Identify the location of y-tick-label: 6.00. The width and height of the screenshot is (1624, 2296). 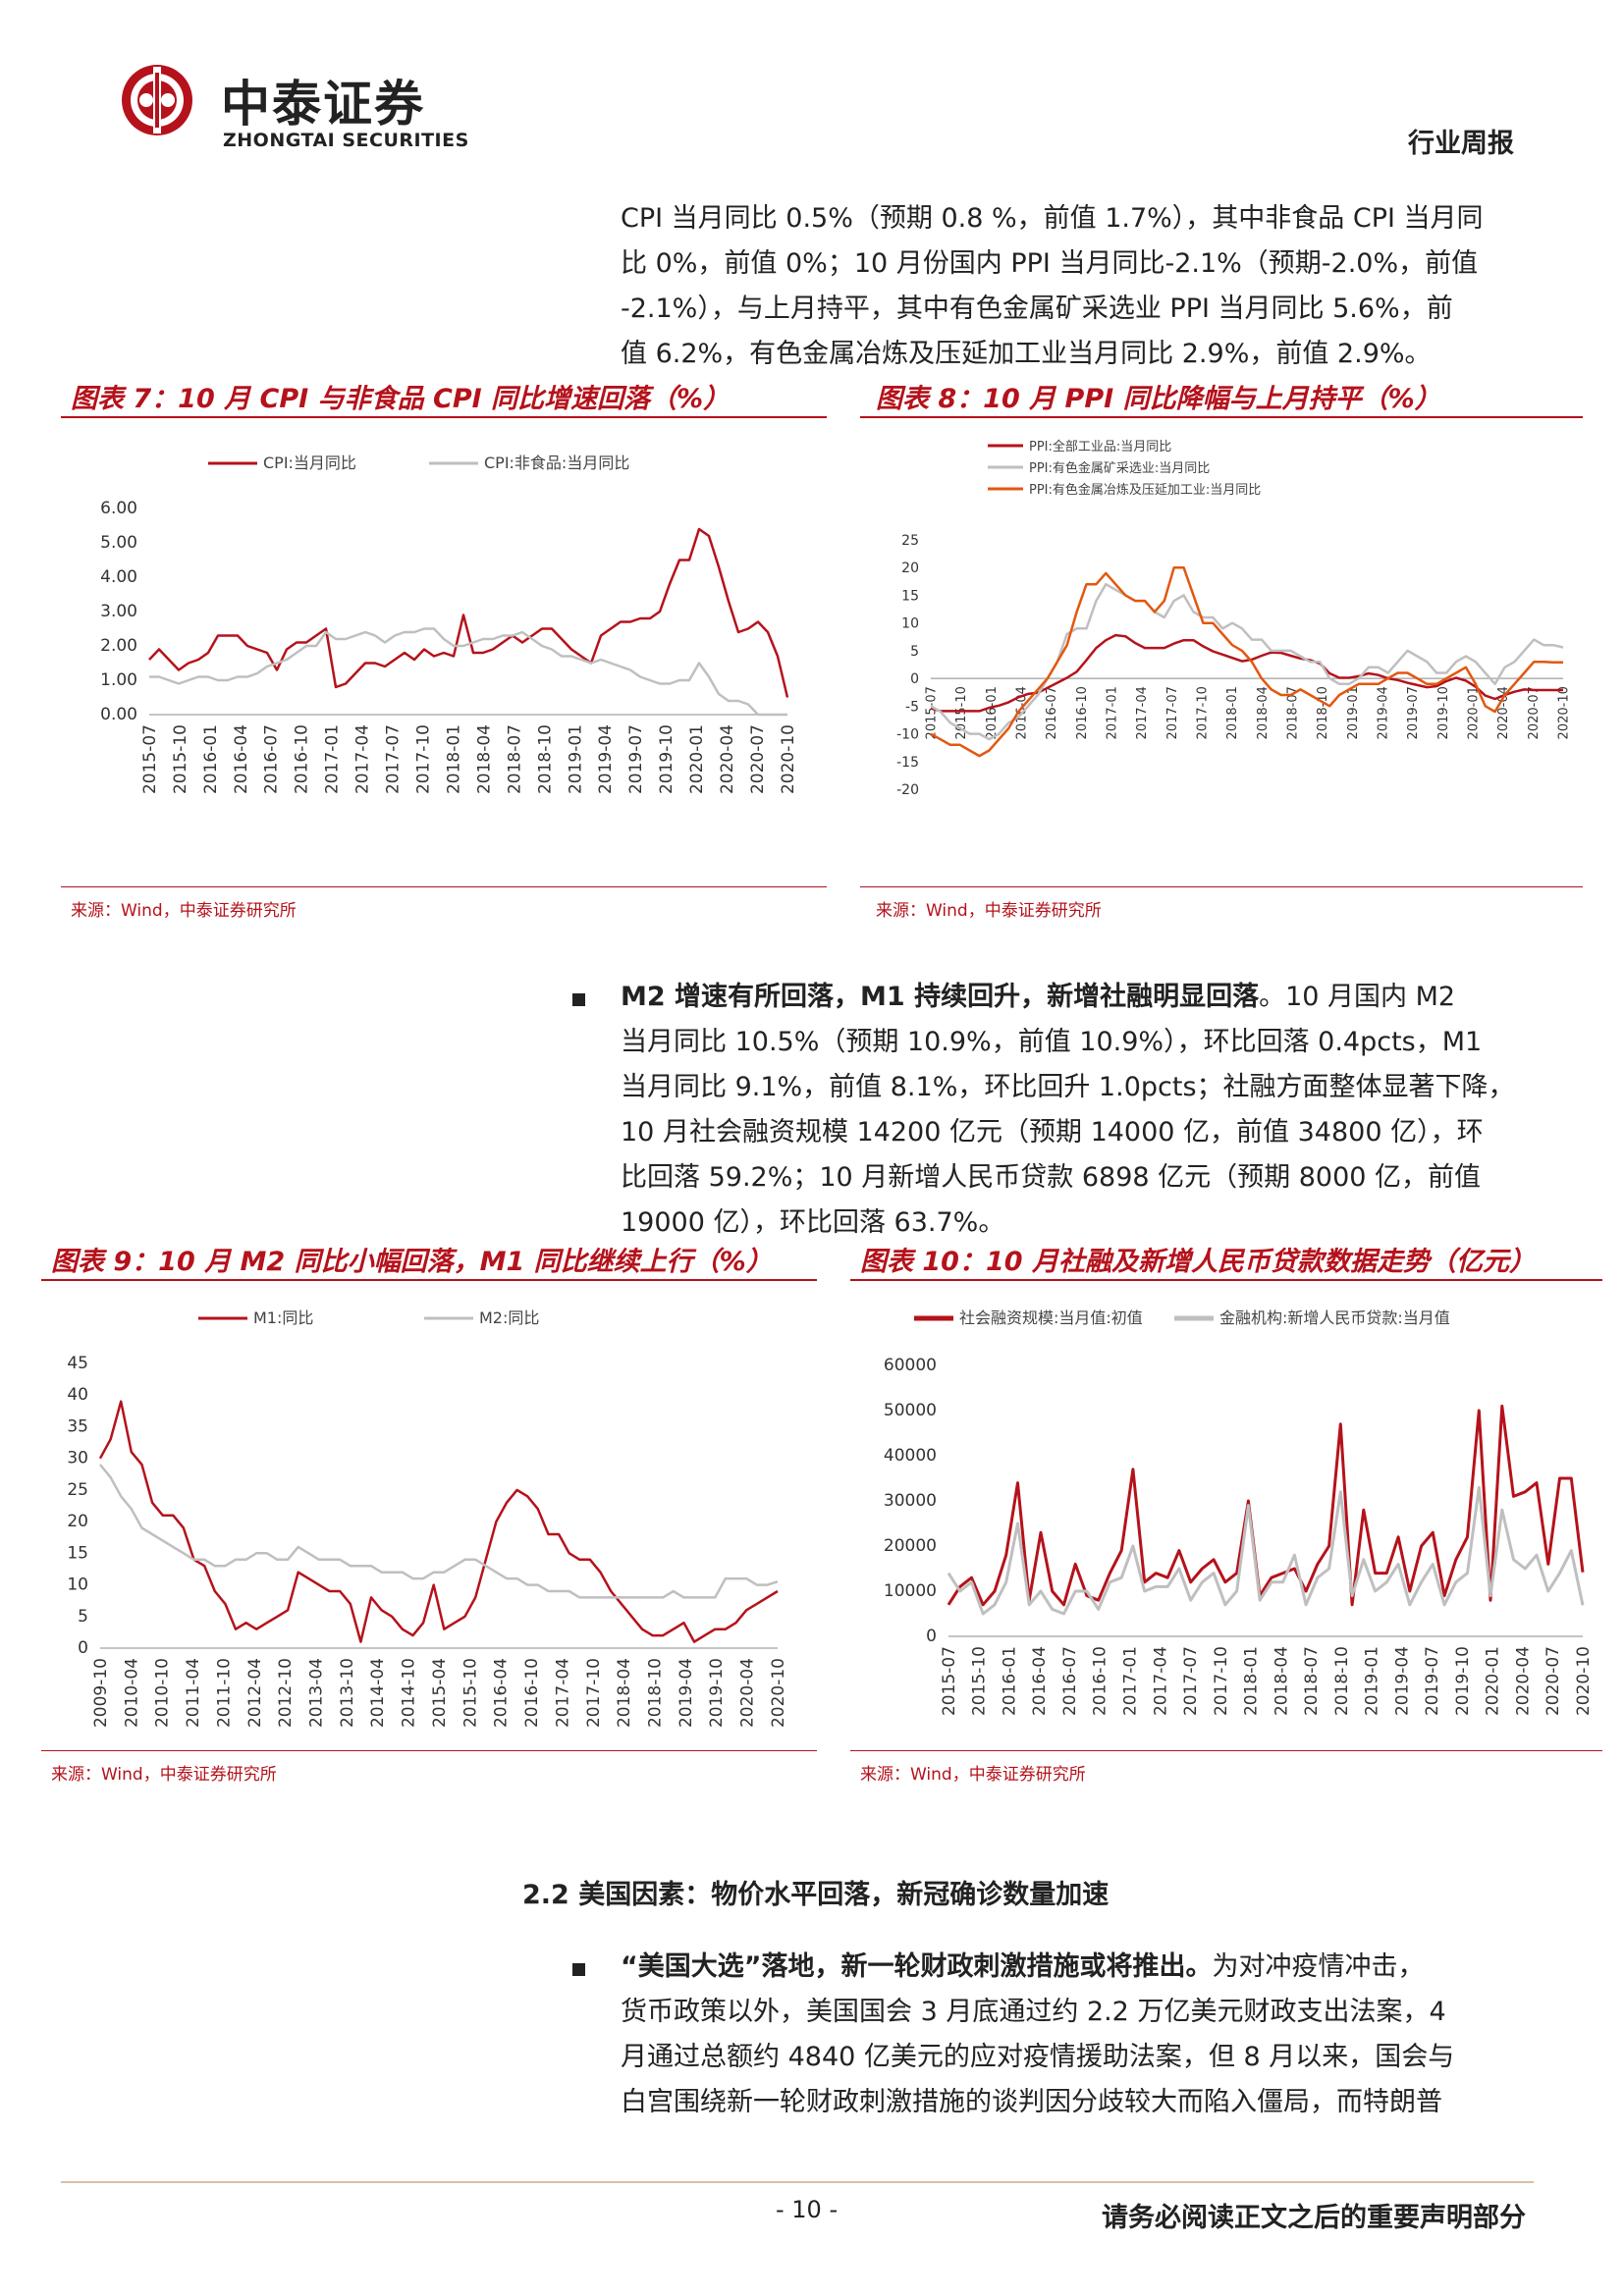
(118, 508).